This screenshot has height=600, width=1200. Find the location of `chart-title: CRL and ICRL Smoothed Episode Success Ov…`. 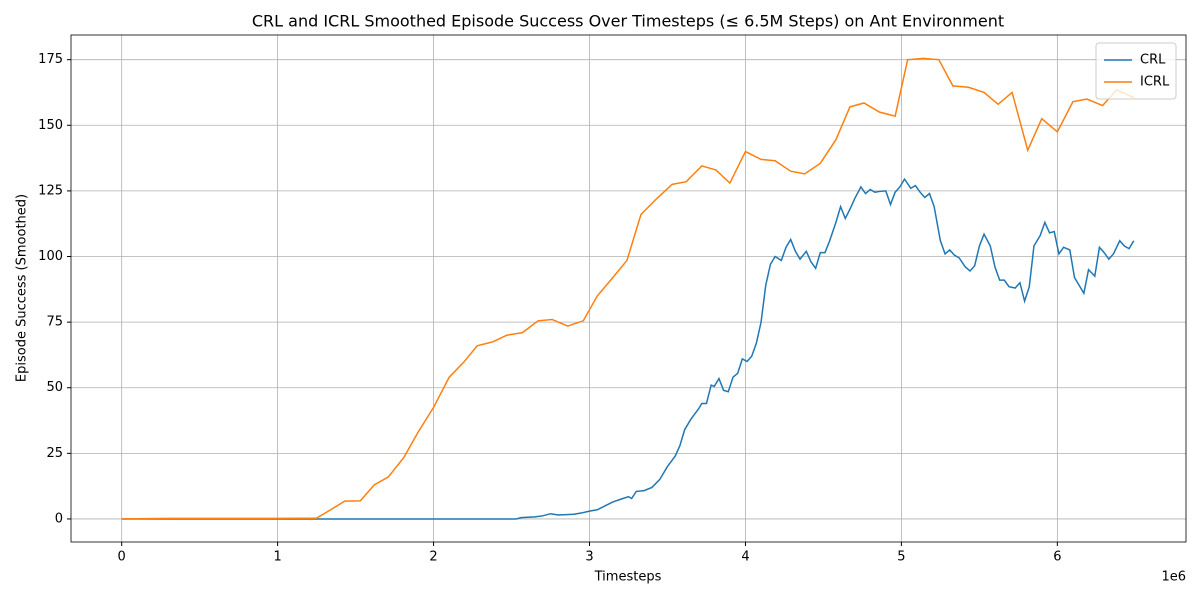

chart-title: CRL and ICRL Smoothed Episode Success Ov… is located at coordinates (628, 21).